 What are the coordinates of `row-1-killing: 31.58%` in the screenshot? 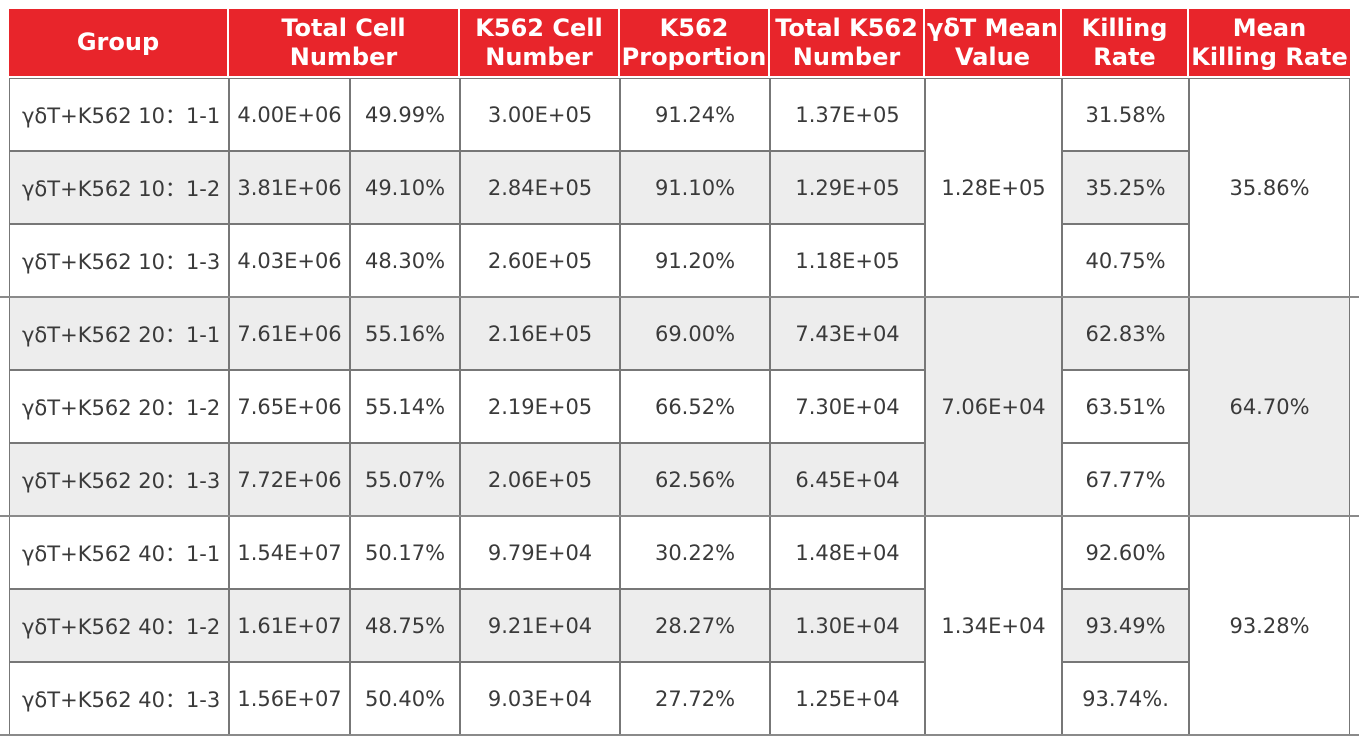 It's located at (1125, 114).